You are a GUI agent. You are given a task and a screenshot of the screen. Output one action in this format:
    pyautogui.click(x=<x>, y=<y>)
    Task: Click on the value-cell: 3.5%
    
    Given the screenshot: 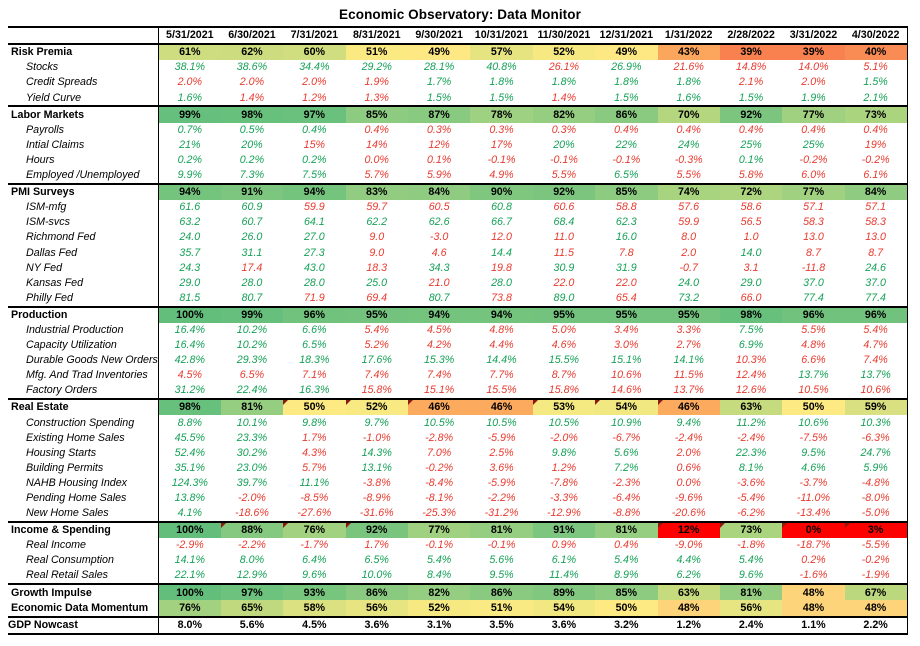 What is the action you would take?
    pyautogui.click(x=501, y=625)
    